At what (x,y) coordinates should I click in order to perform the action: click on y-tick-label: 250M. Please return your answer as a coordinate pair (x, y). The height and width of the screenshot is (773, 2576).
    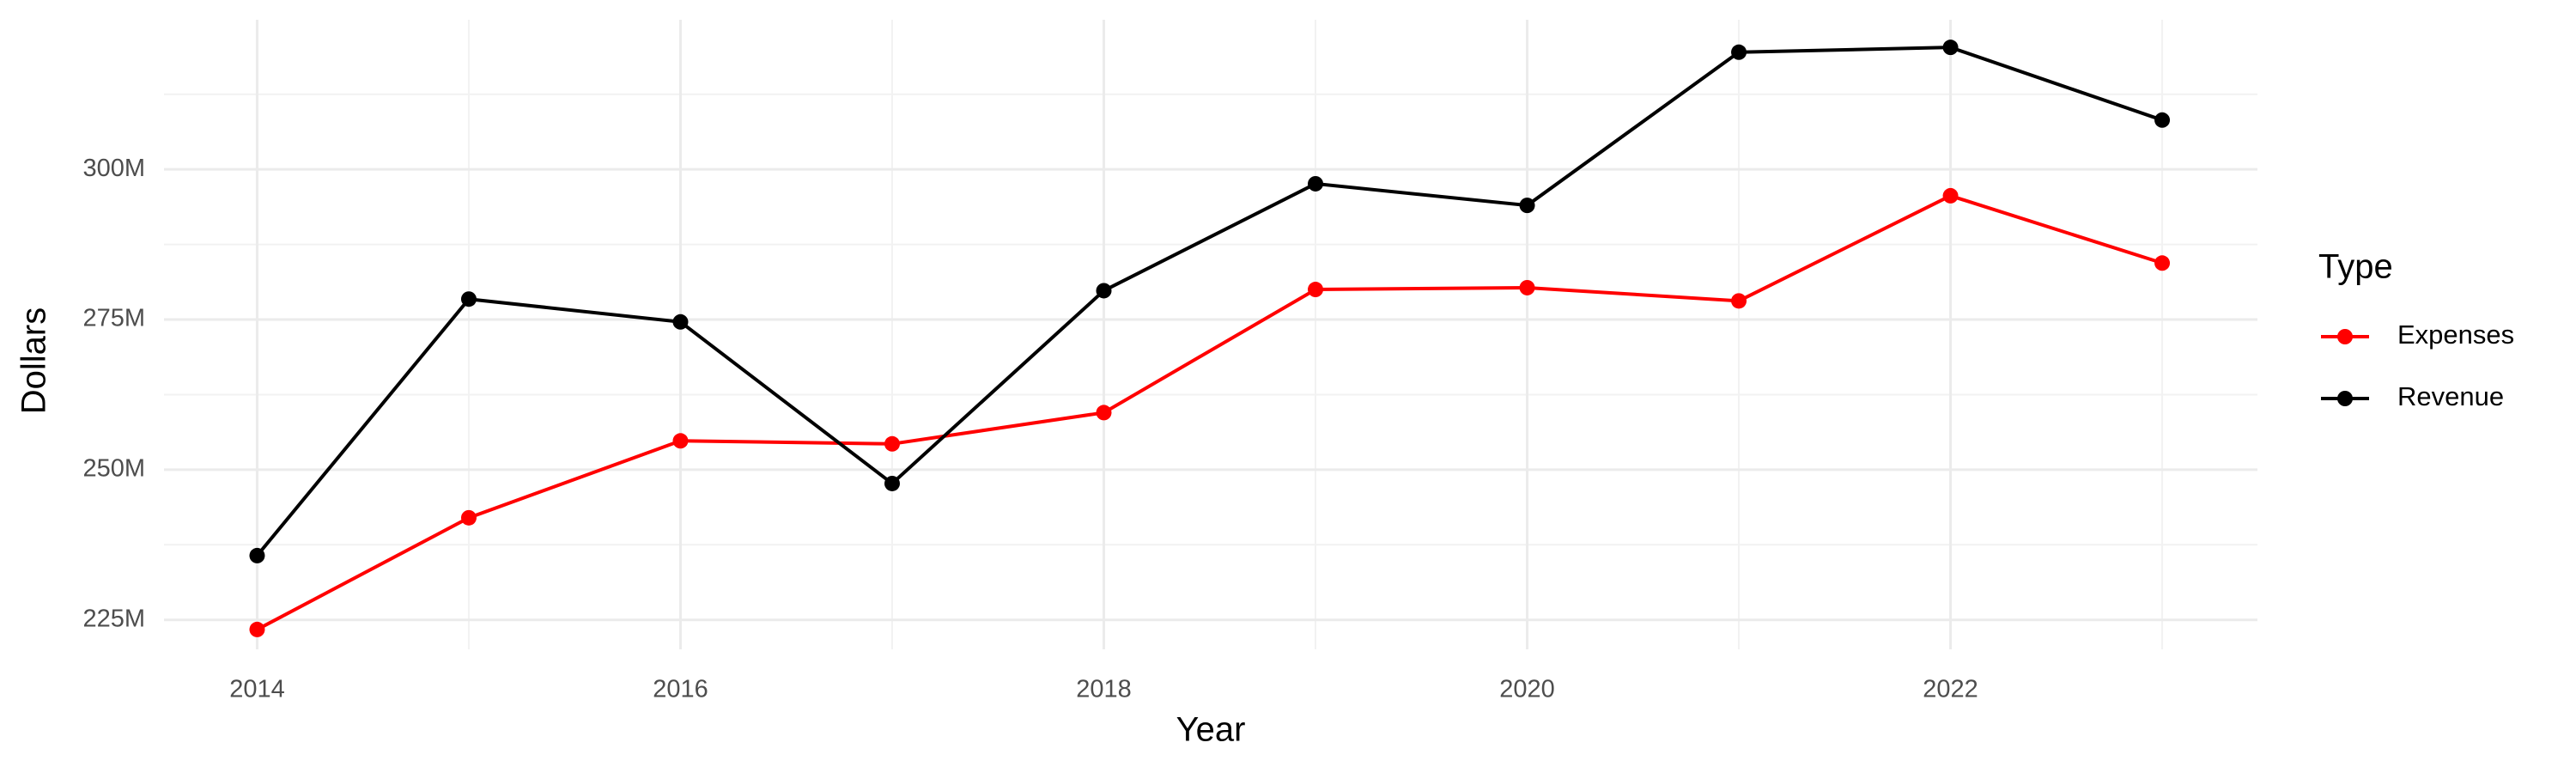
    Looking at the image, I should click on (113, 469).